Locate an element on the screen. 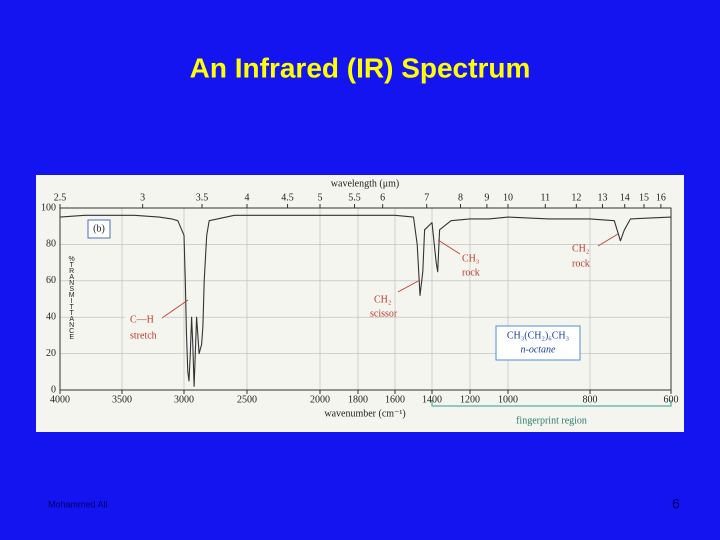 This screenshot has width=720, height=540. compound-name: n-octane is located at coordinates (539, 349).